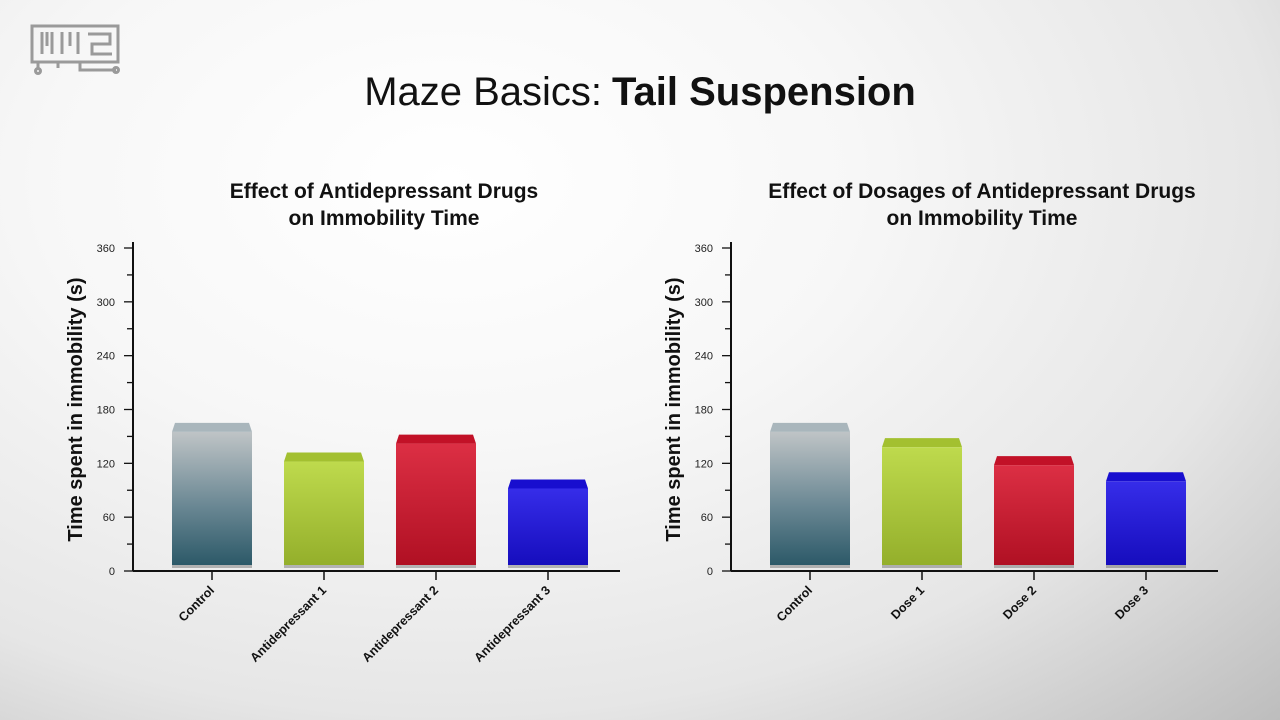 This screenshot has width=1280, height=720. Describe the element at coordinates (1019, 602) in the screenshot. I see `x-tick-label: Dose 2` at that location.